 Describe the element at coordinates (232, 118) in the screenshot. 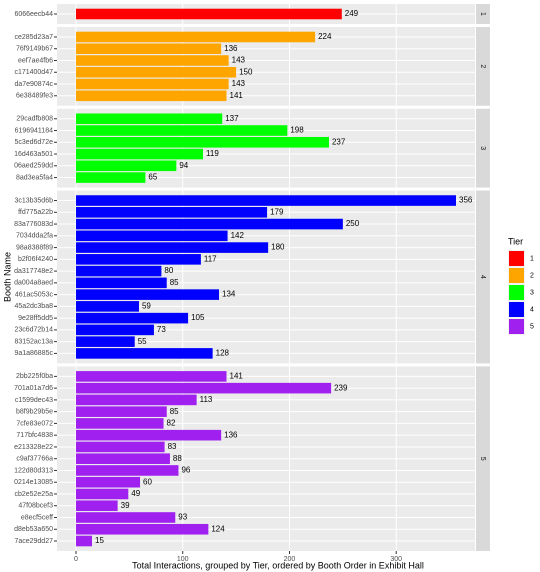

I see `value-label: 137` at that location.